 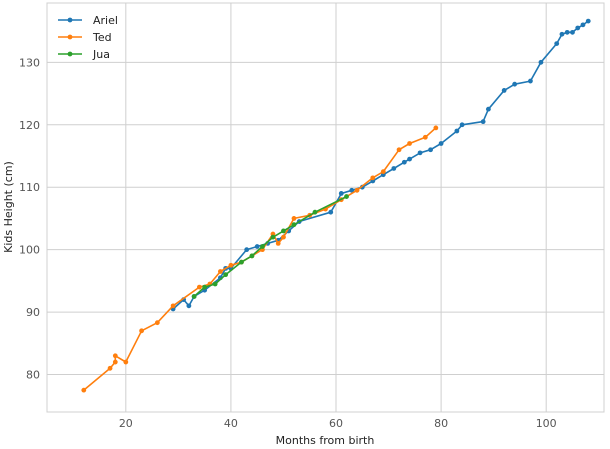 What do you see at coordinates (88, 20) in the screenshot?
I see `legend-item-ariel: Ariel` at bounding box center [88, 20].